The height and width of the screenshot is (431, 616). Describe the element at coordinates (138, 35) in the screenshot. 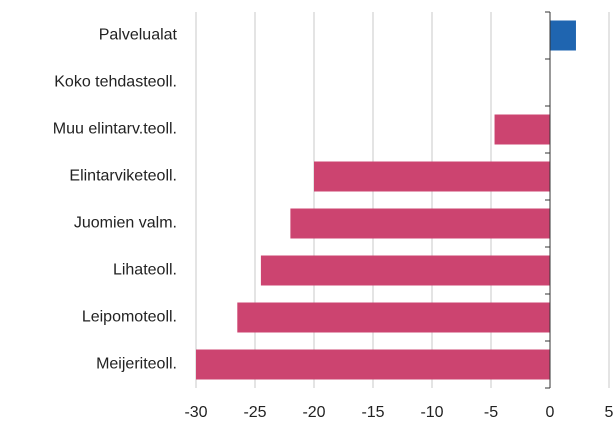

I see `y-tick-label: Palvelualat` at that location.